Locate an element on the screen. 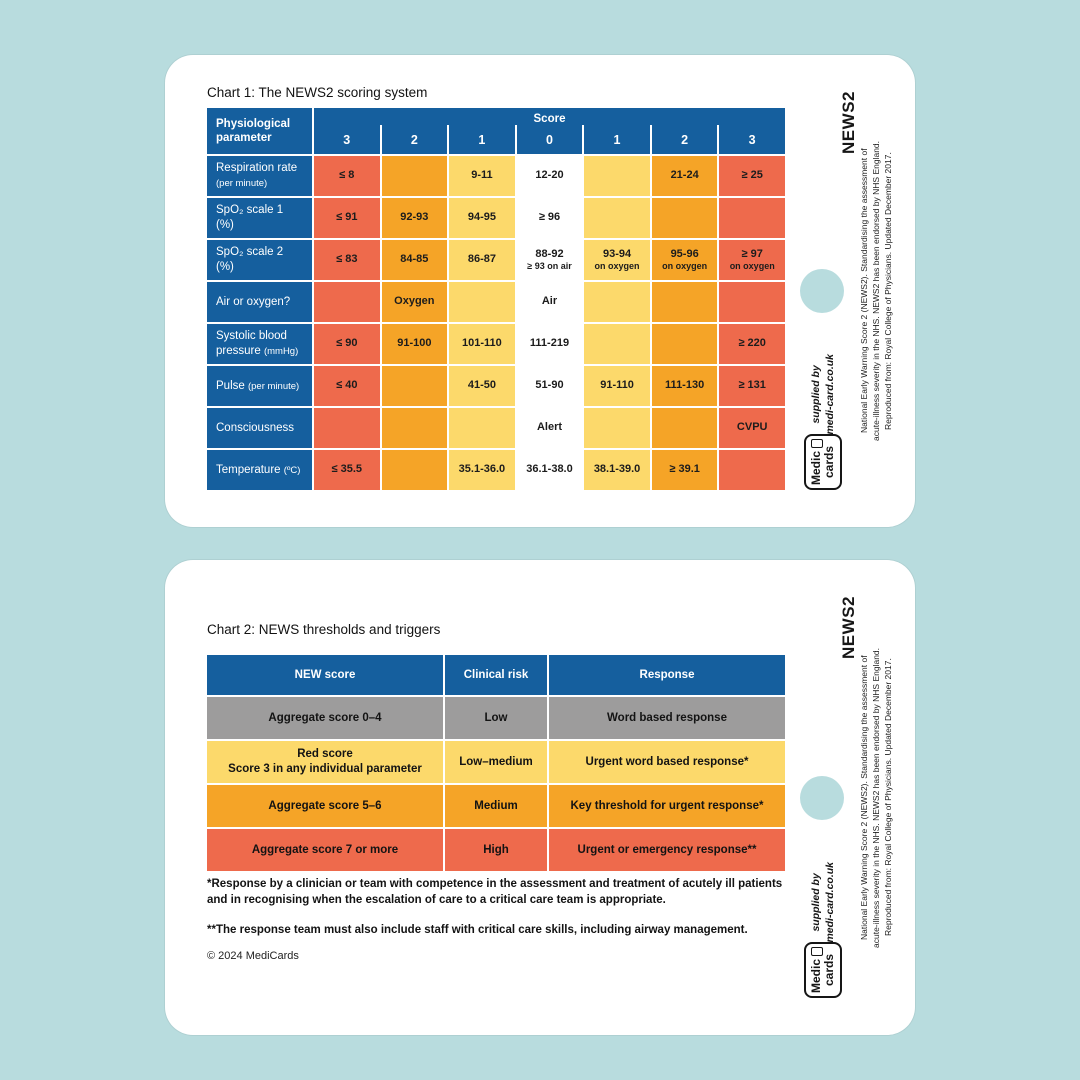 The image size is (1080, 1080). score-cell-qualifier: on oxygen is located at coordinates (685, 266).